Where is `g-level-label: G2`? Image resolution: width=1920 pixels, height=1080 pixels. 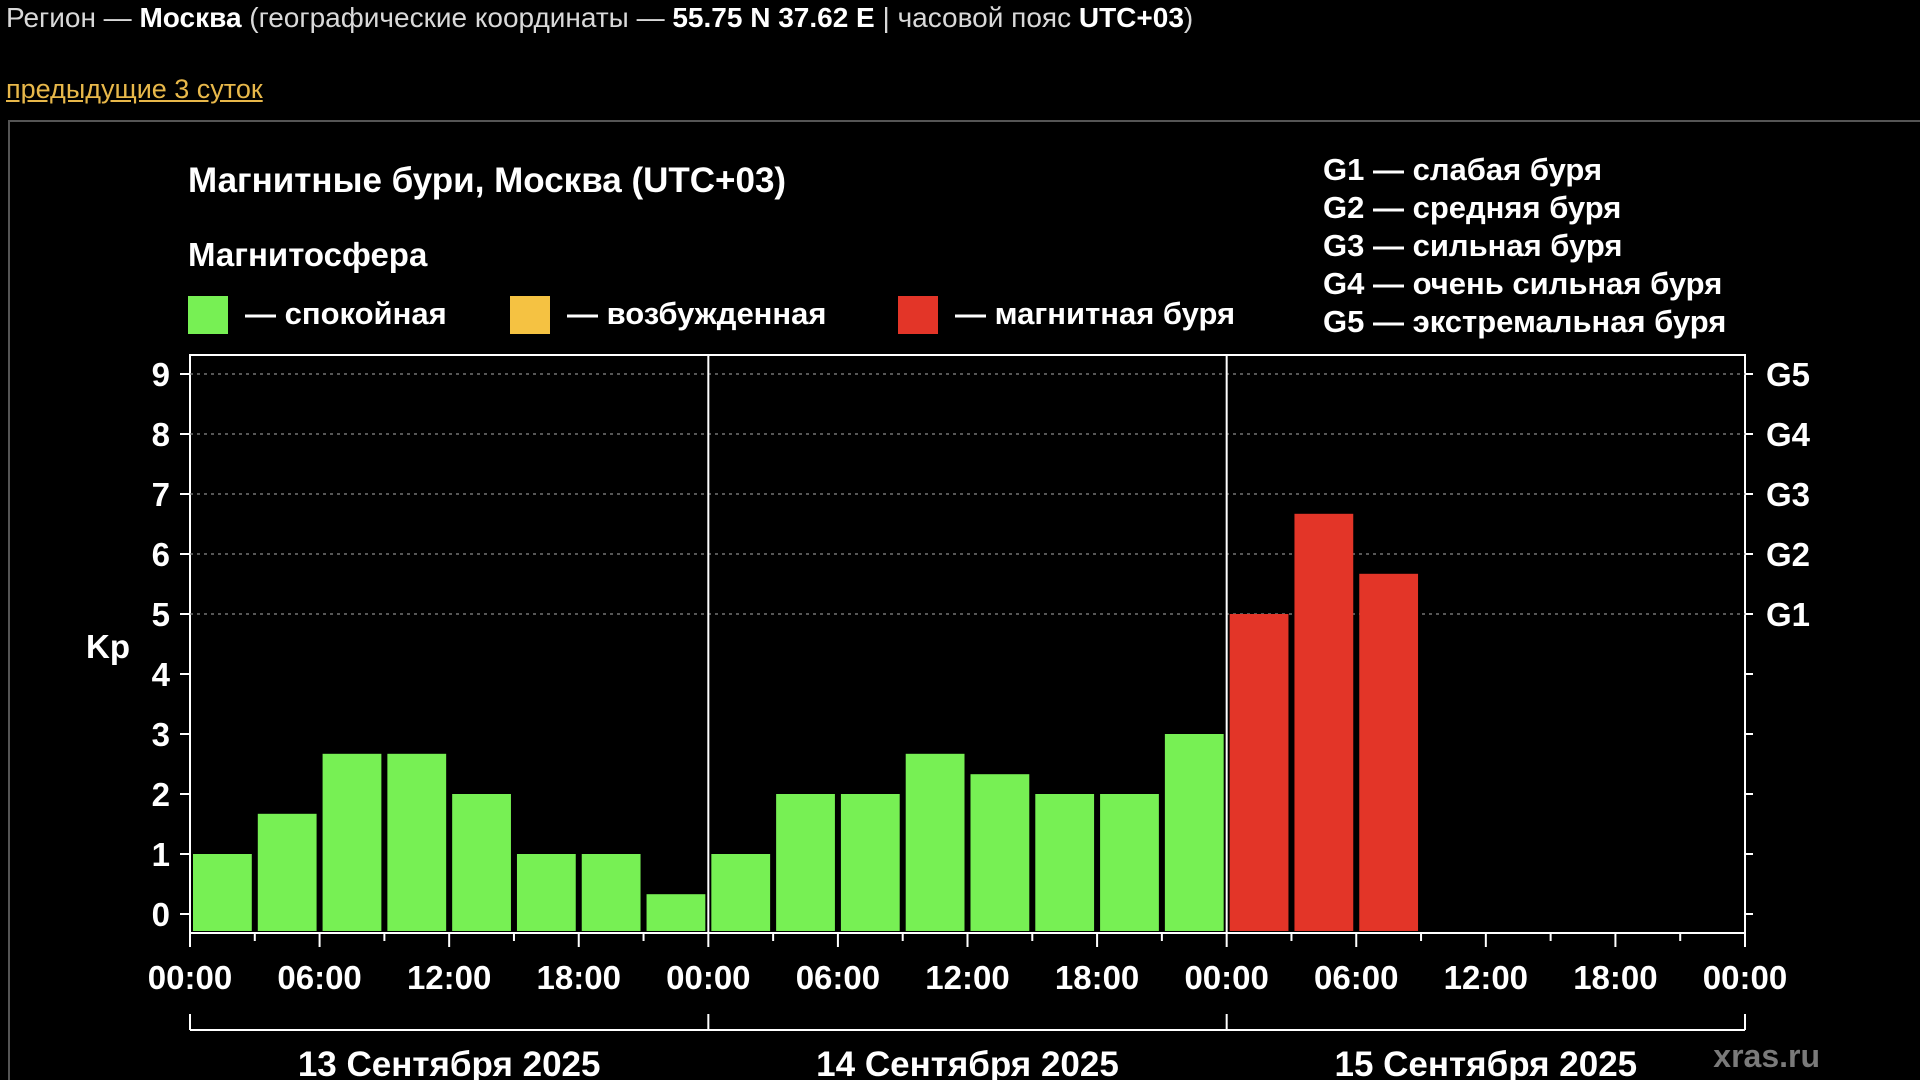
g-level-label: G2 is located at coordinates (1788, 554).